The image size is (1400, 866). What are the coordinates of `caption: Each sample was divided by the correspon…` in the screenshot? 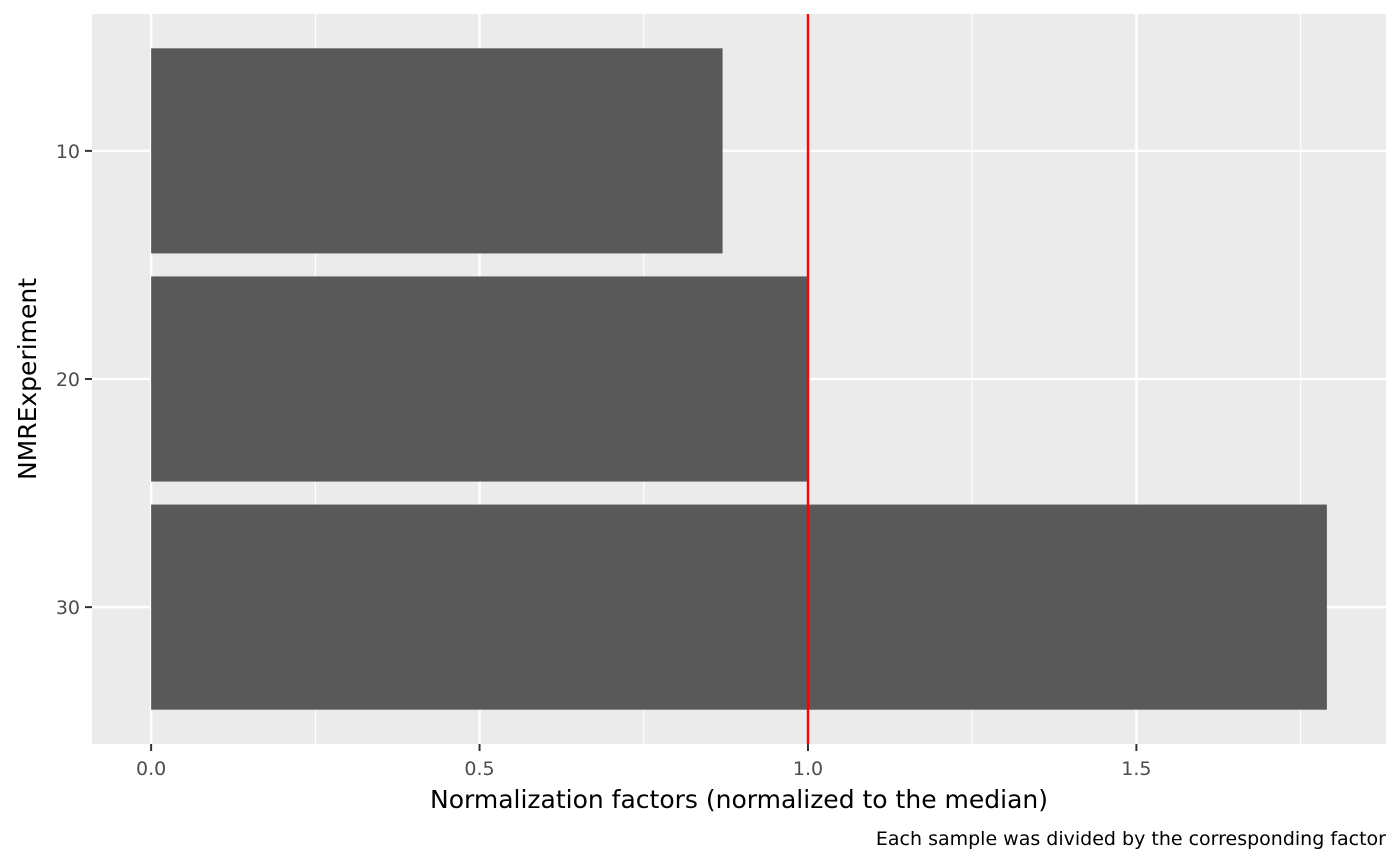 It's located at (1131, 839).